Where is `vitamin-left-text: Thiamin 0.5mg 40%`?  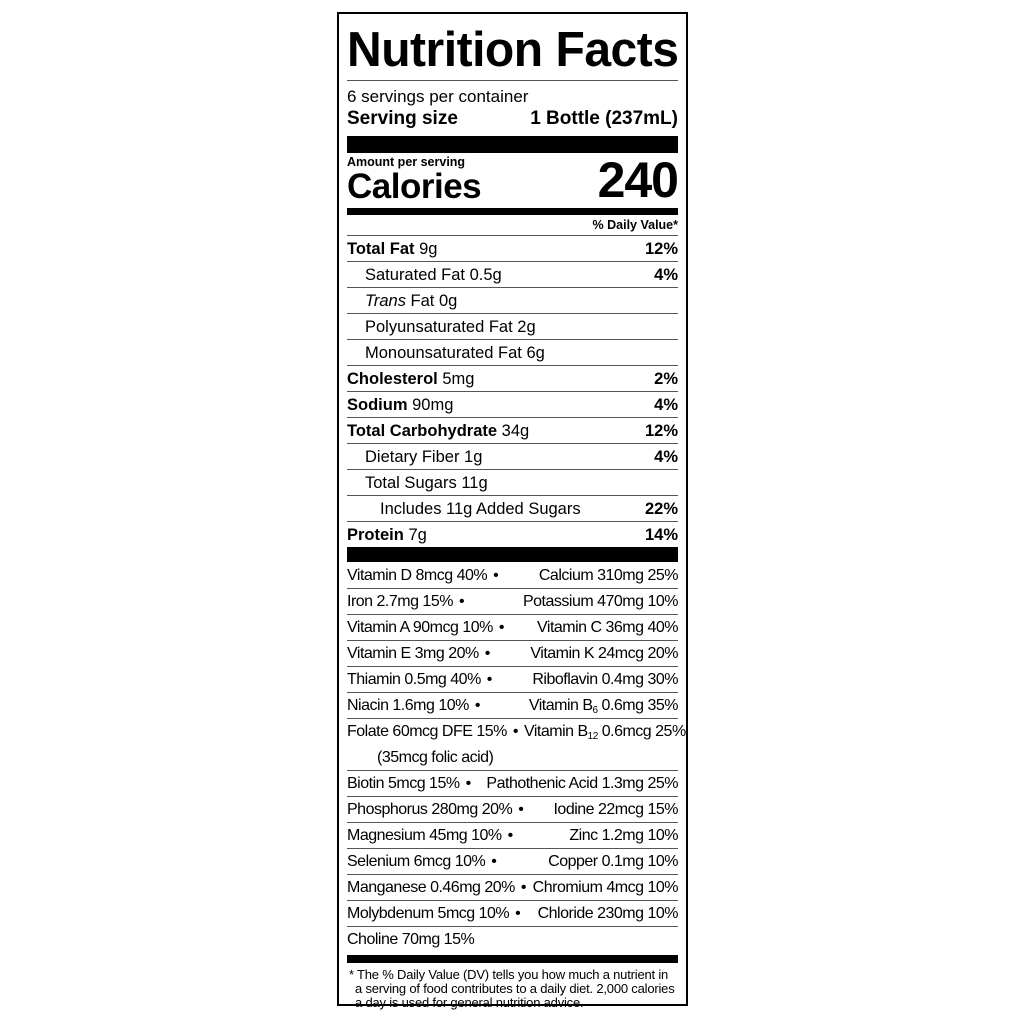 vitamin-left-text: Thiamin 0.5mg 40% is located at coordinates (414, 679).